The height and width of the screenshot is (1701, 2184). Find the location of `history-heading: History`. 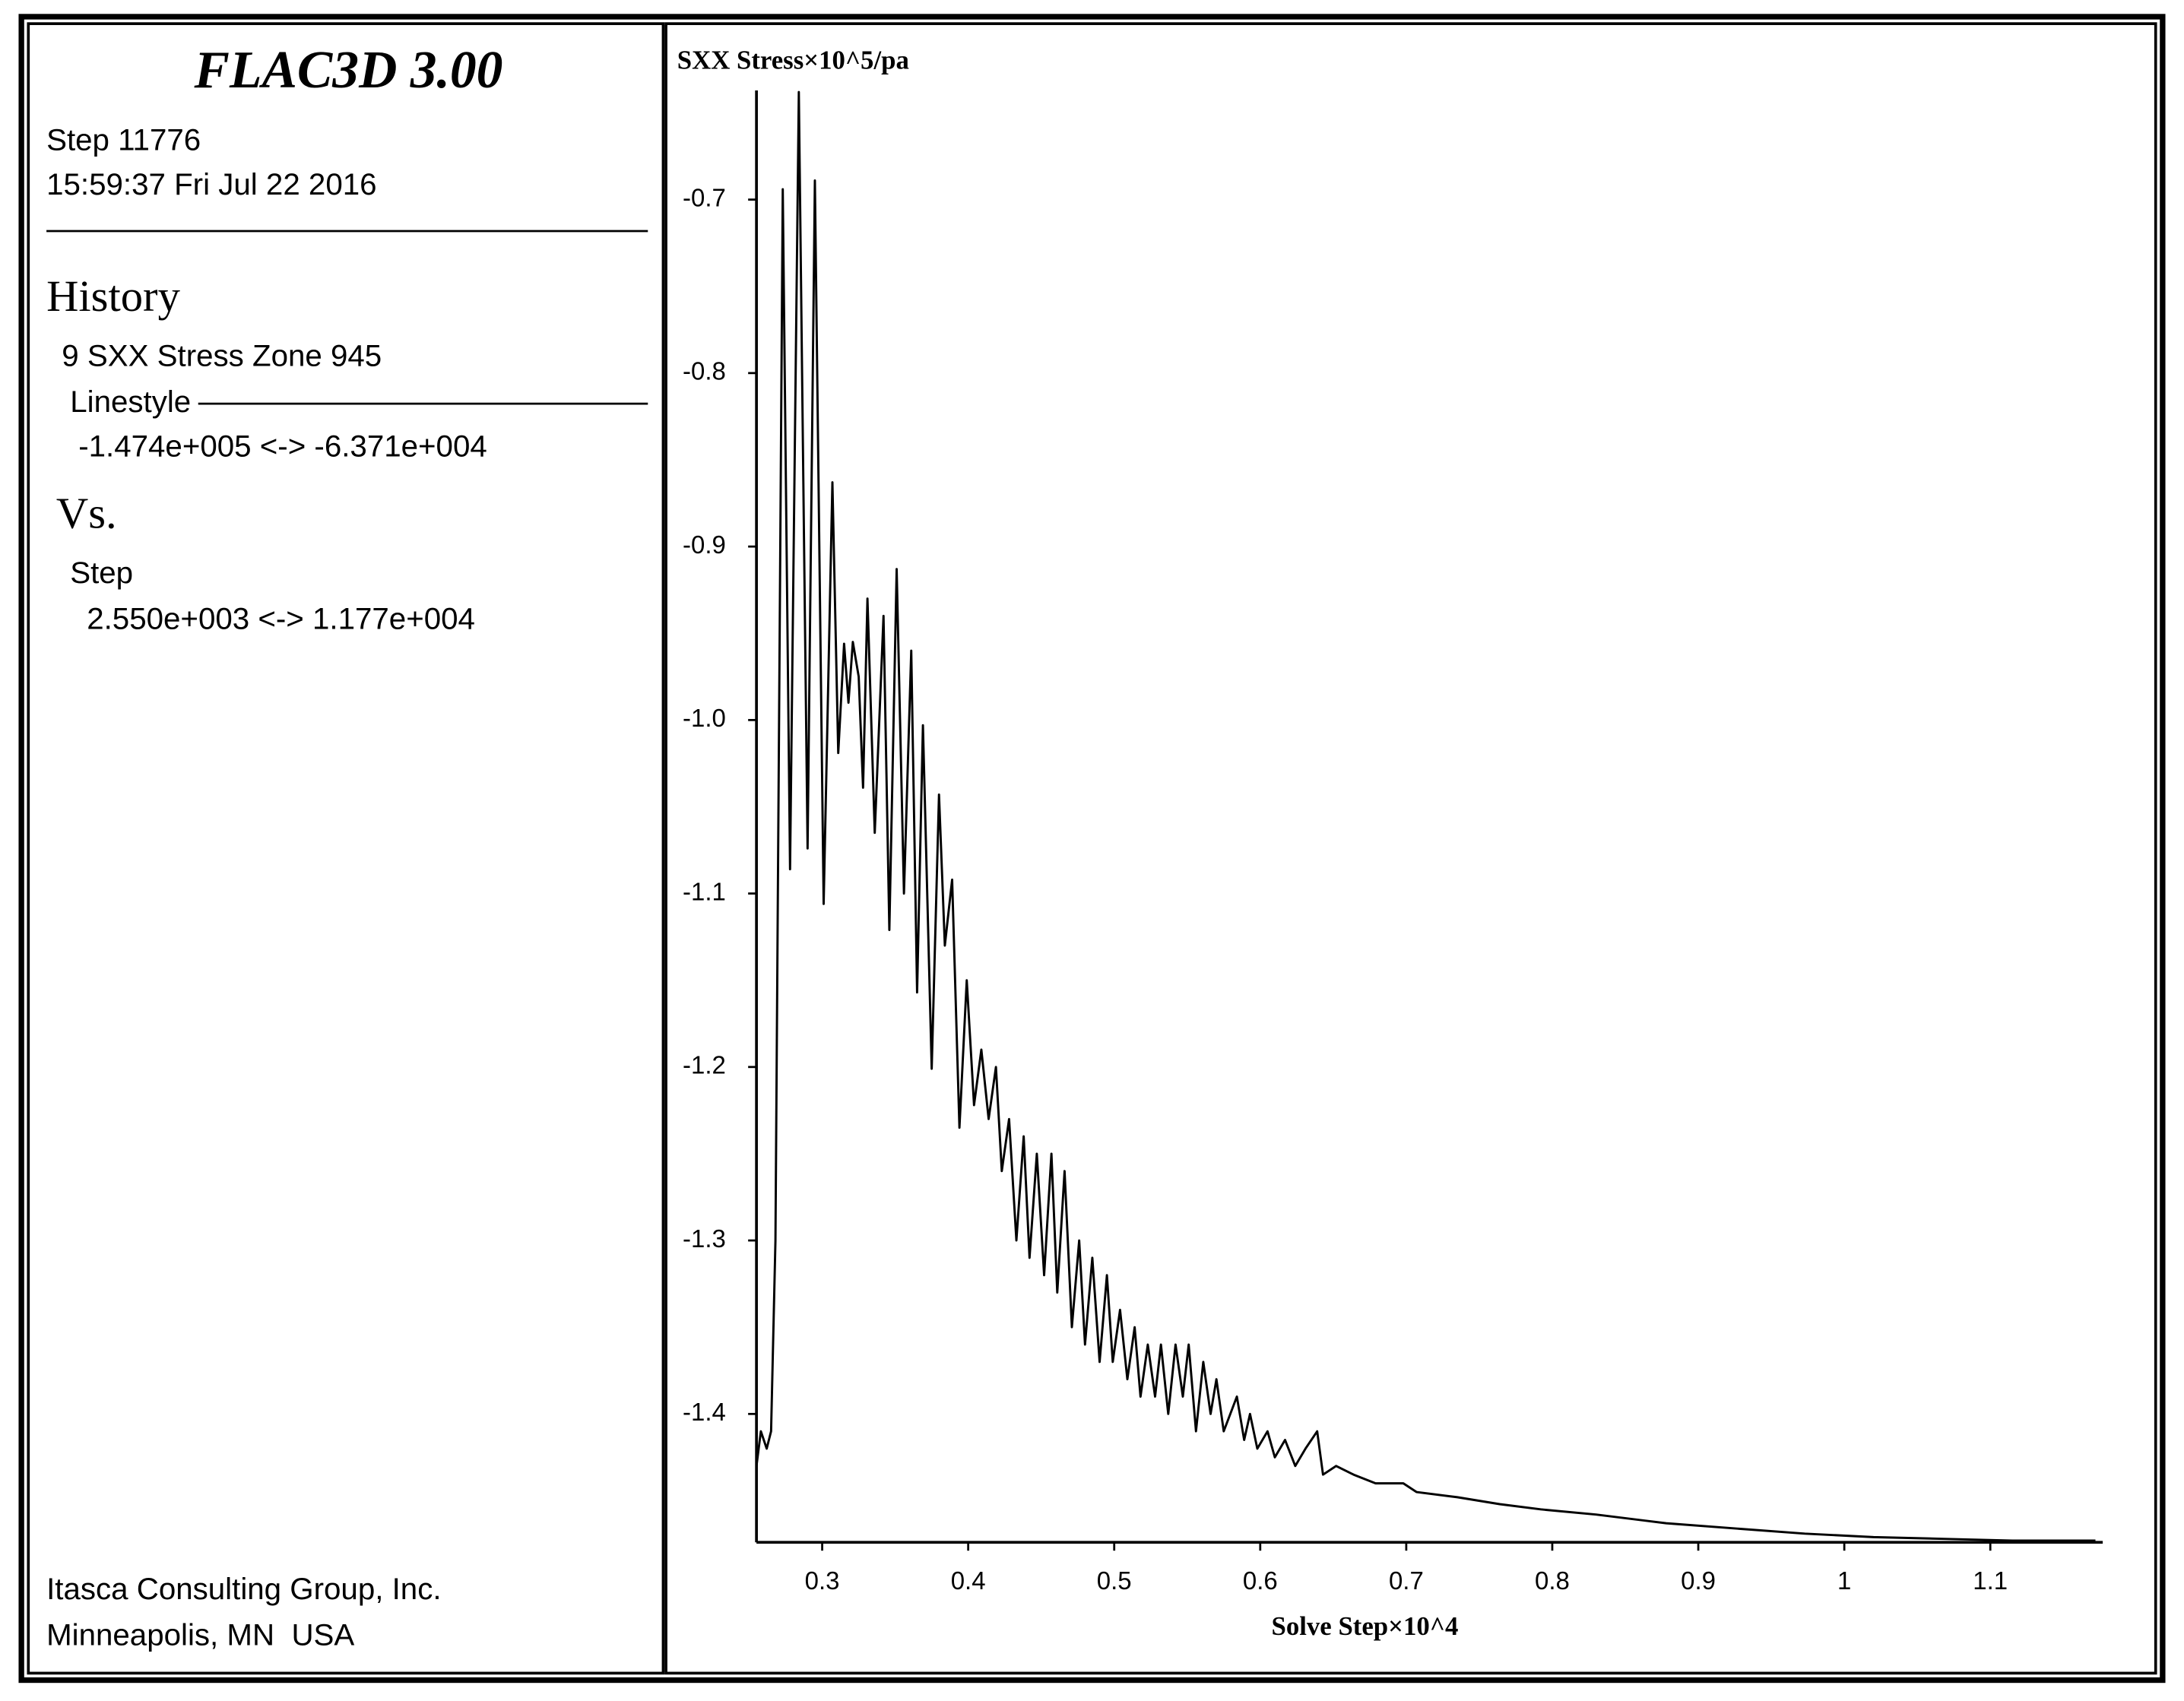

history-heading: History is located at coordinates (113, 296).